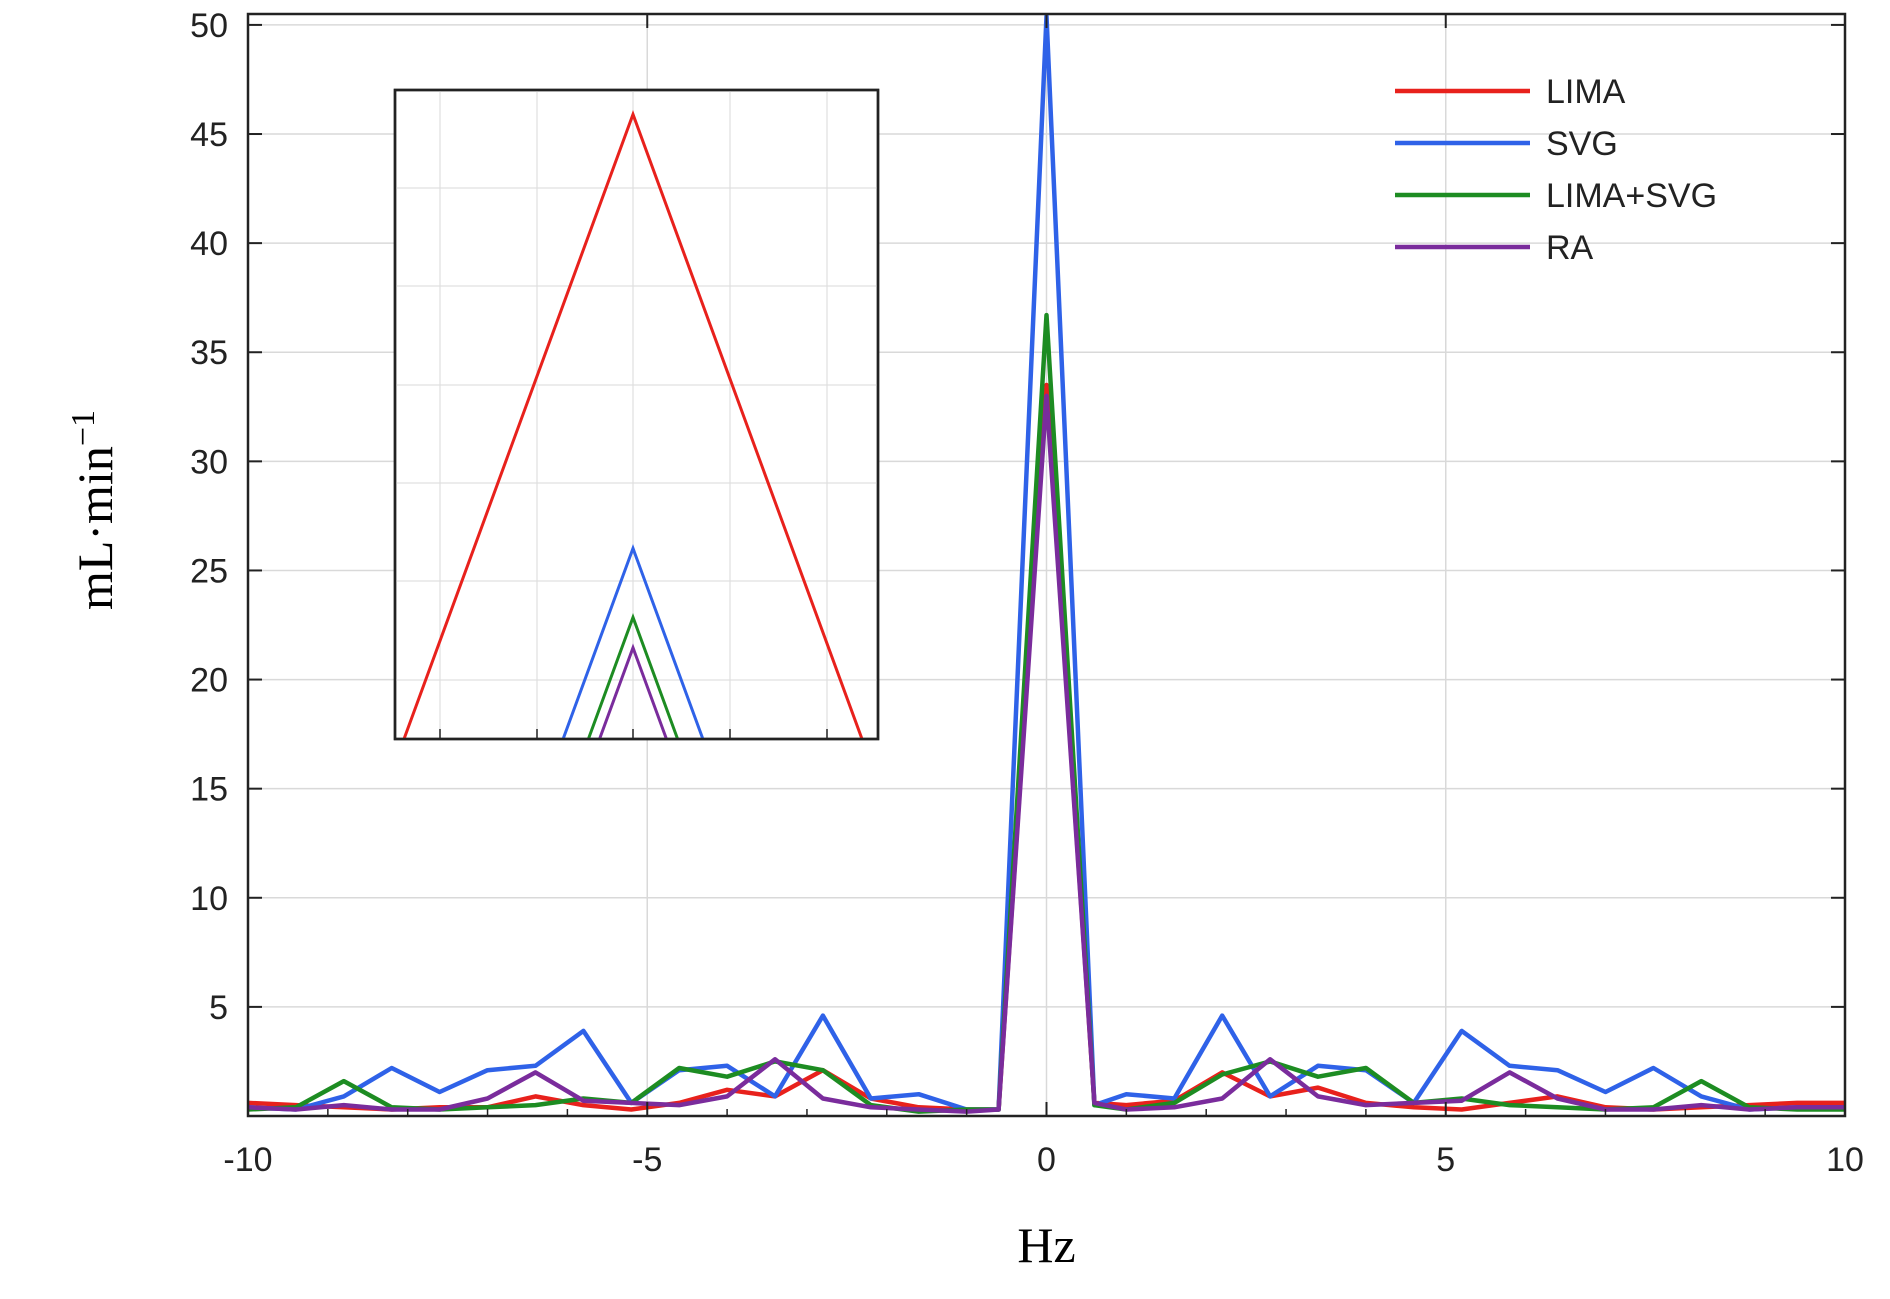 The height and width of the screenshot is (1299, 1890). I want to click on y-axis-label-superscript: −1, so click(83, 428).